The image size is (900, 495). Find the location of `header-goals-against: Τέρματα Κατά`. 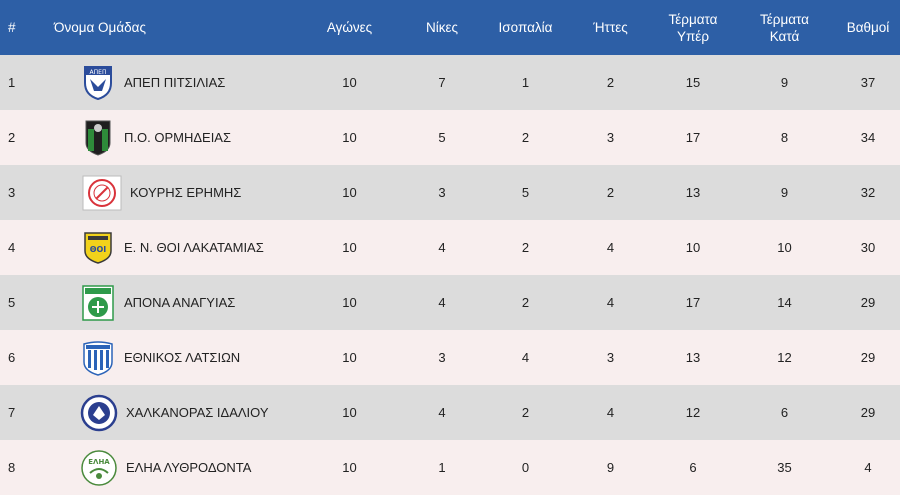

header-goals-against: Τέρματα Κατά is located at coordinates (784, 27).